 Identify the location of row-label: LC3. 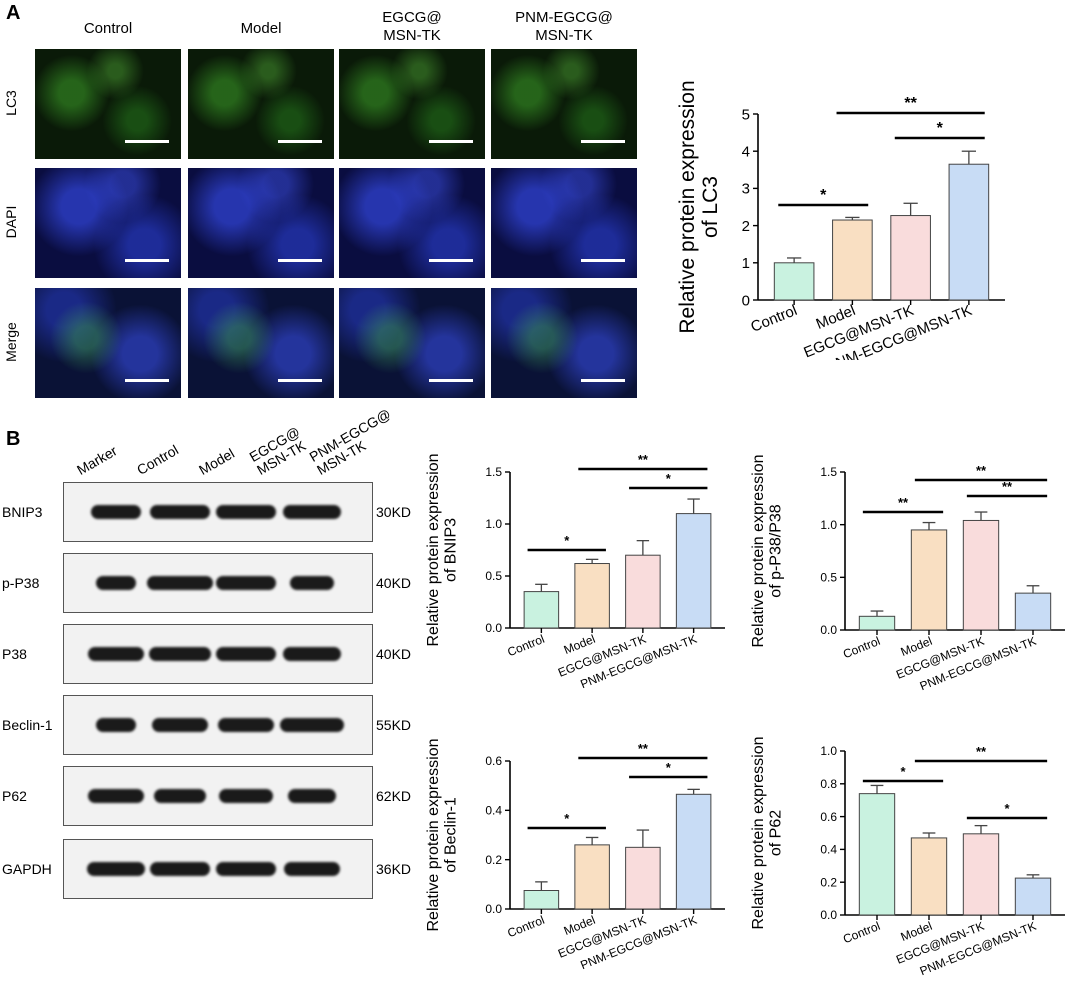
(11, 103).